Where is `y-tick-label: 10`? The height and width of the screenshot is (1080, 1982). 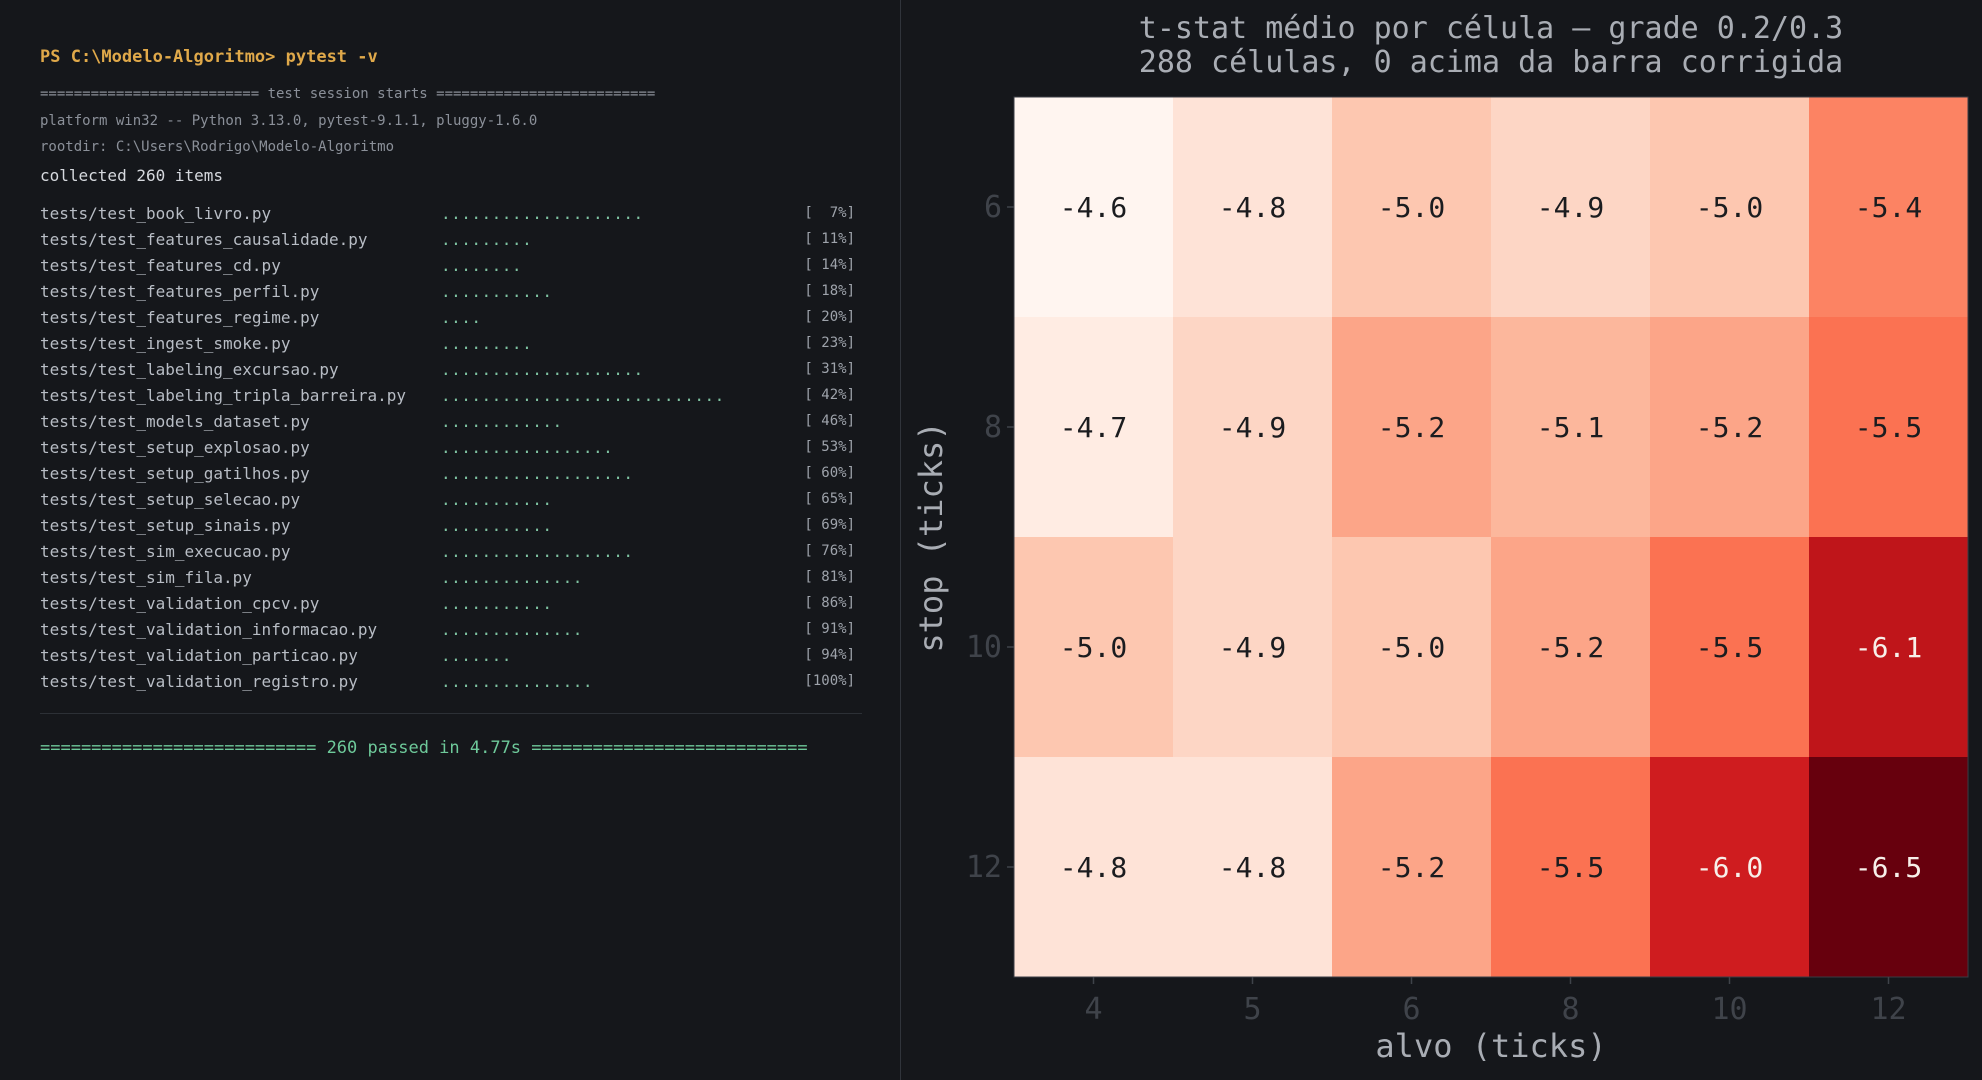 y-tick-label: 10 is located at coordinates (984, 647).